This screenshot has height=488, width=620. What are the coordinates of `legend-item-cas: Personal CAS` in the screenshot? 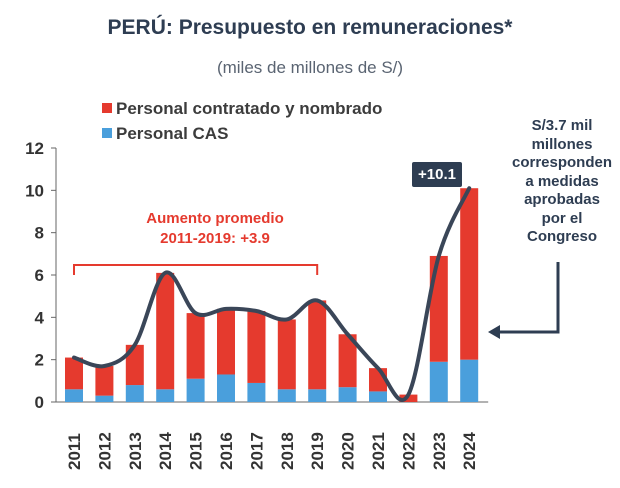 It's located at (165, 134).